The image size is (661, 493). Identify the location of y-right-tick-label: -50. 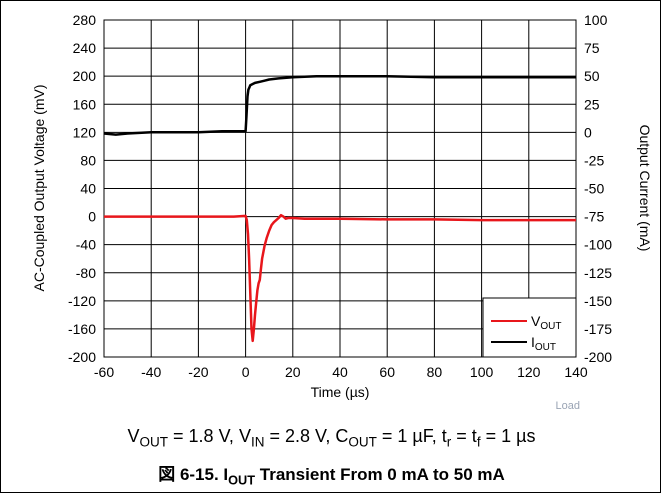
(594, 189).